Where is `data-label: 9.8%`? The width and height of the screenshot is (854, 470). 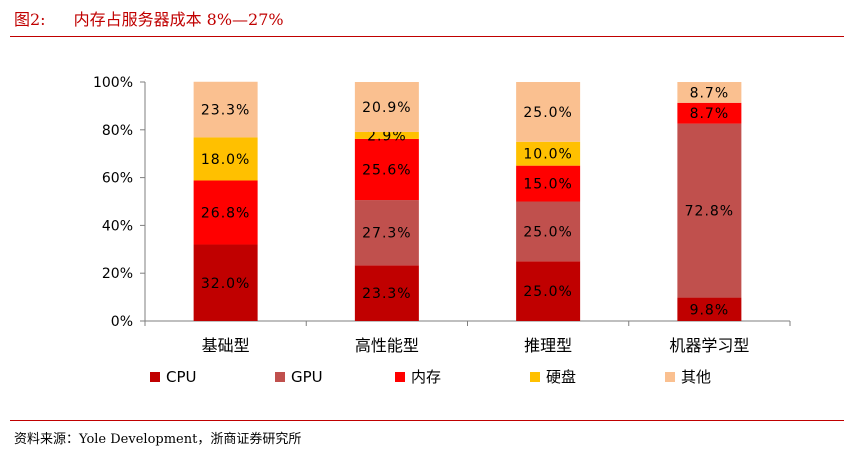 data-label: 9.8% is located at coordinates (710, 310).